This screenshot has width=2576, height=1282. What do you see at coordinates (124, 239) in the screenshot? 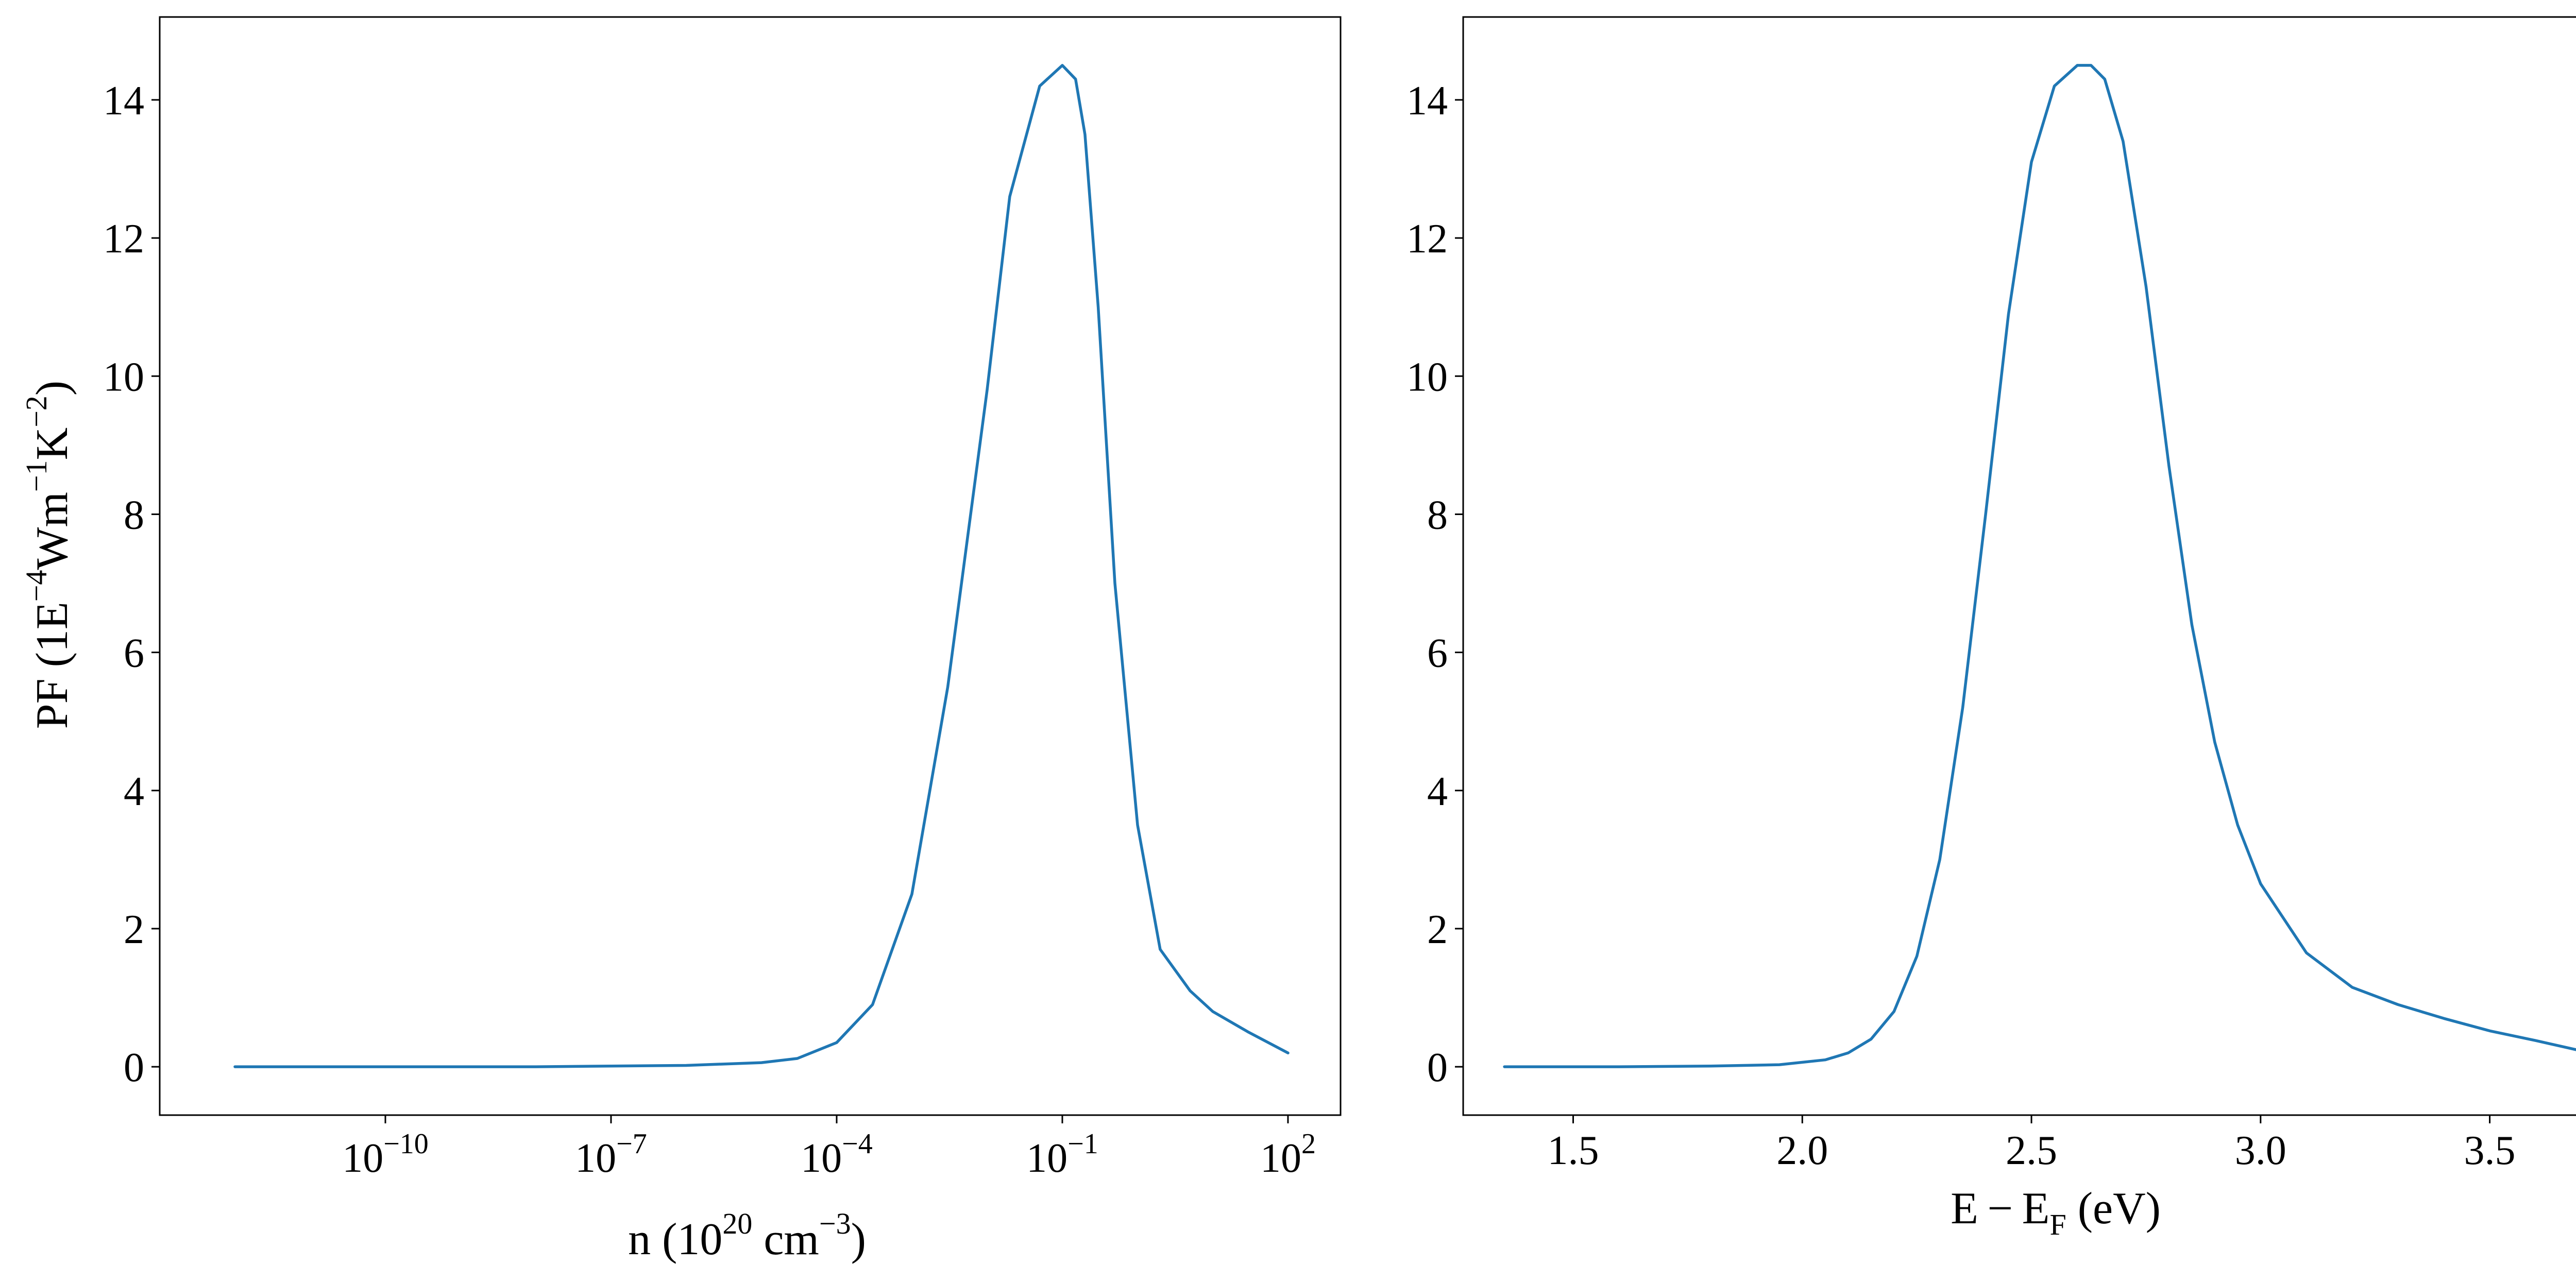
I see `left-y-tick-label: 12` at bounding box center [124, 239].